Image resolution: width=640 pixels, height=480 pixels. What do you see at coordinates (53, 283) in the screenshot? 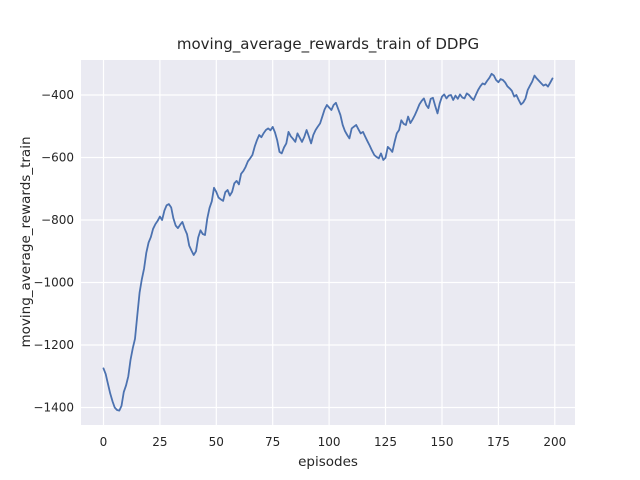
I see `y-tick-label: −1000` at bounding box center [53, 283].